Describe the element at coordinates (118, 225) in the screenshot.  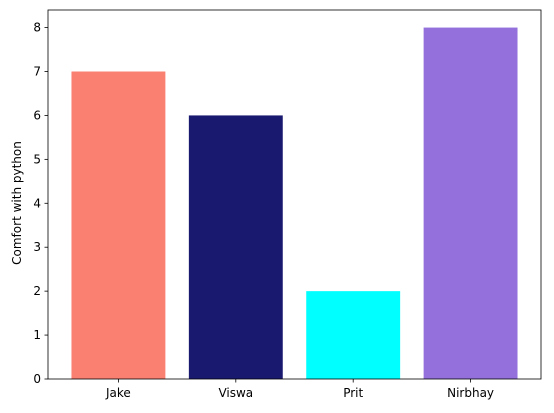
I see `bar-jake` at that location.